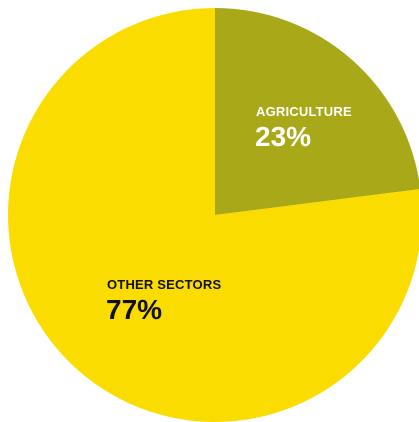 The image size is (419, 422). Describe the element at coordinates (164, 284) in the screenshot. I see `slice-label-other-sectors: OTHER SECTORS` at that location.